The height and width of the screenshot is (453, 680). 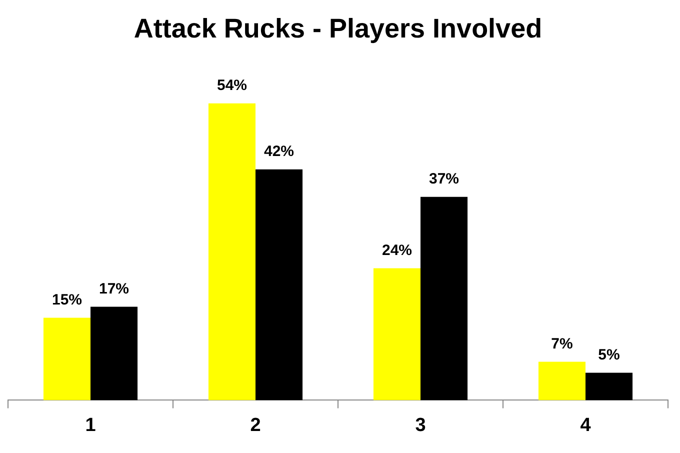 I want to click on x-tick-label: 1, so click(x=90, y=425).